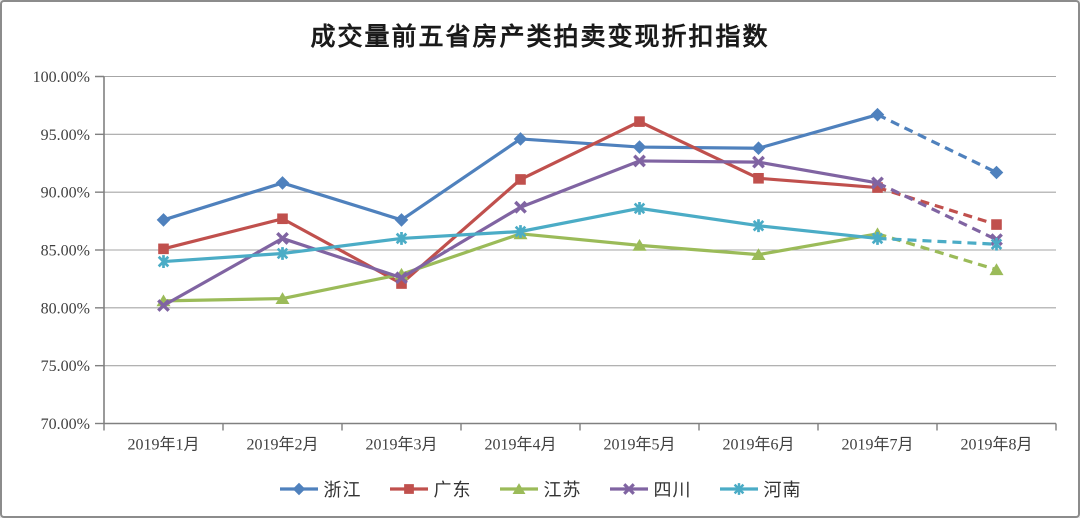 The width and height of the screenshot is (1080, 518). I want to click on x-tick-label: 2019年5月, so click(639, 445).